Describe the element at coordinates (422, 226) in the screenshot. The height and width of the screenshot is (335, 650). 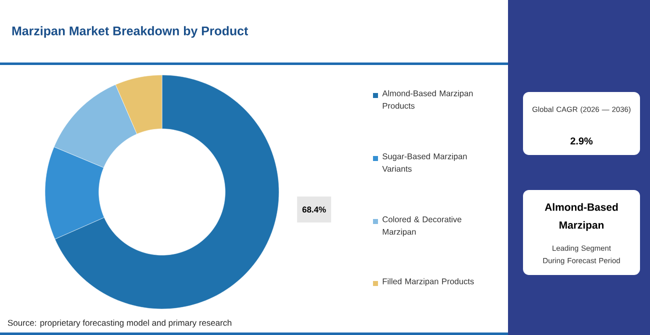
I see `legend-label: Colored & Decorative Marzipan` at that location.